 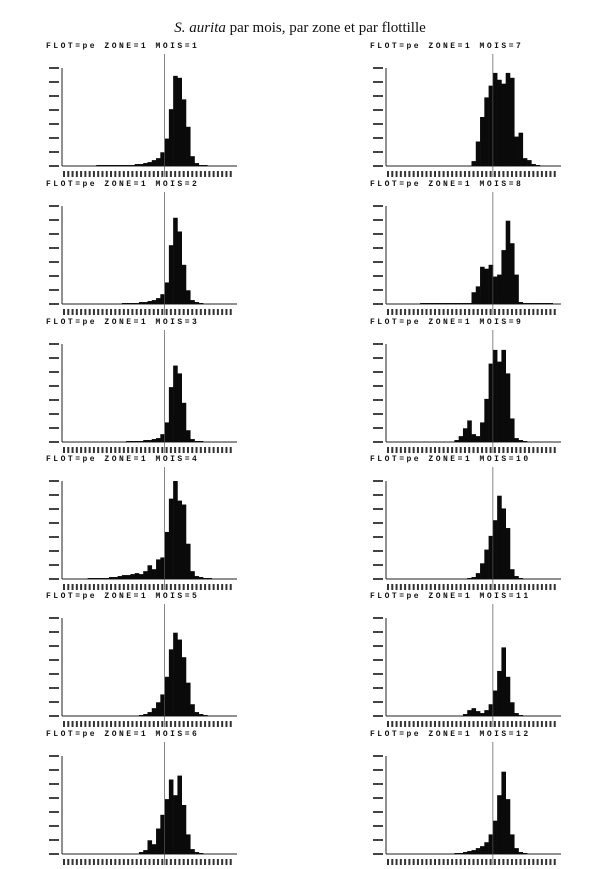 What do you see at coordinates (467, 522) in the screenshot?
I see `histogram-panel: FLOT=pe ZONE=1 MOIS=10` at bounding box center [467, 522].